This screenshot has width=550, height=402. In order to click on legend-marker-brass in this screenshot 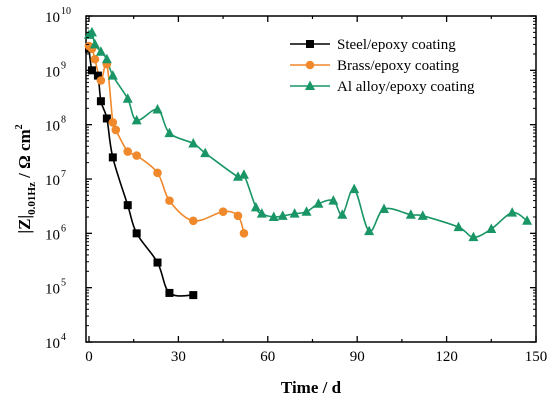, I will do `click(310, 65)`.